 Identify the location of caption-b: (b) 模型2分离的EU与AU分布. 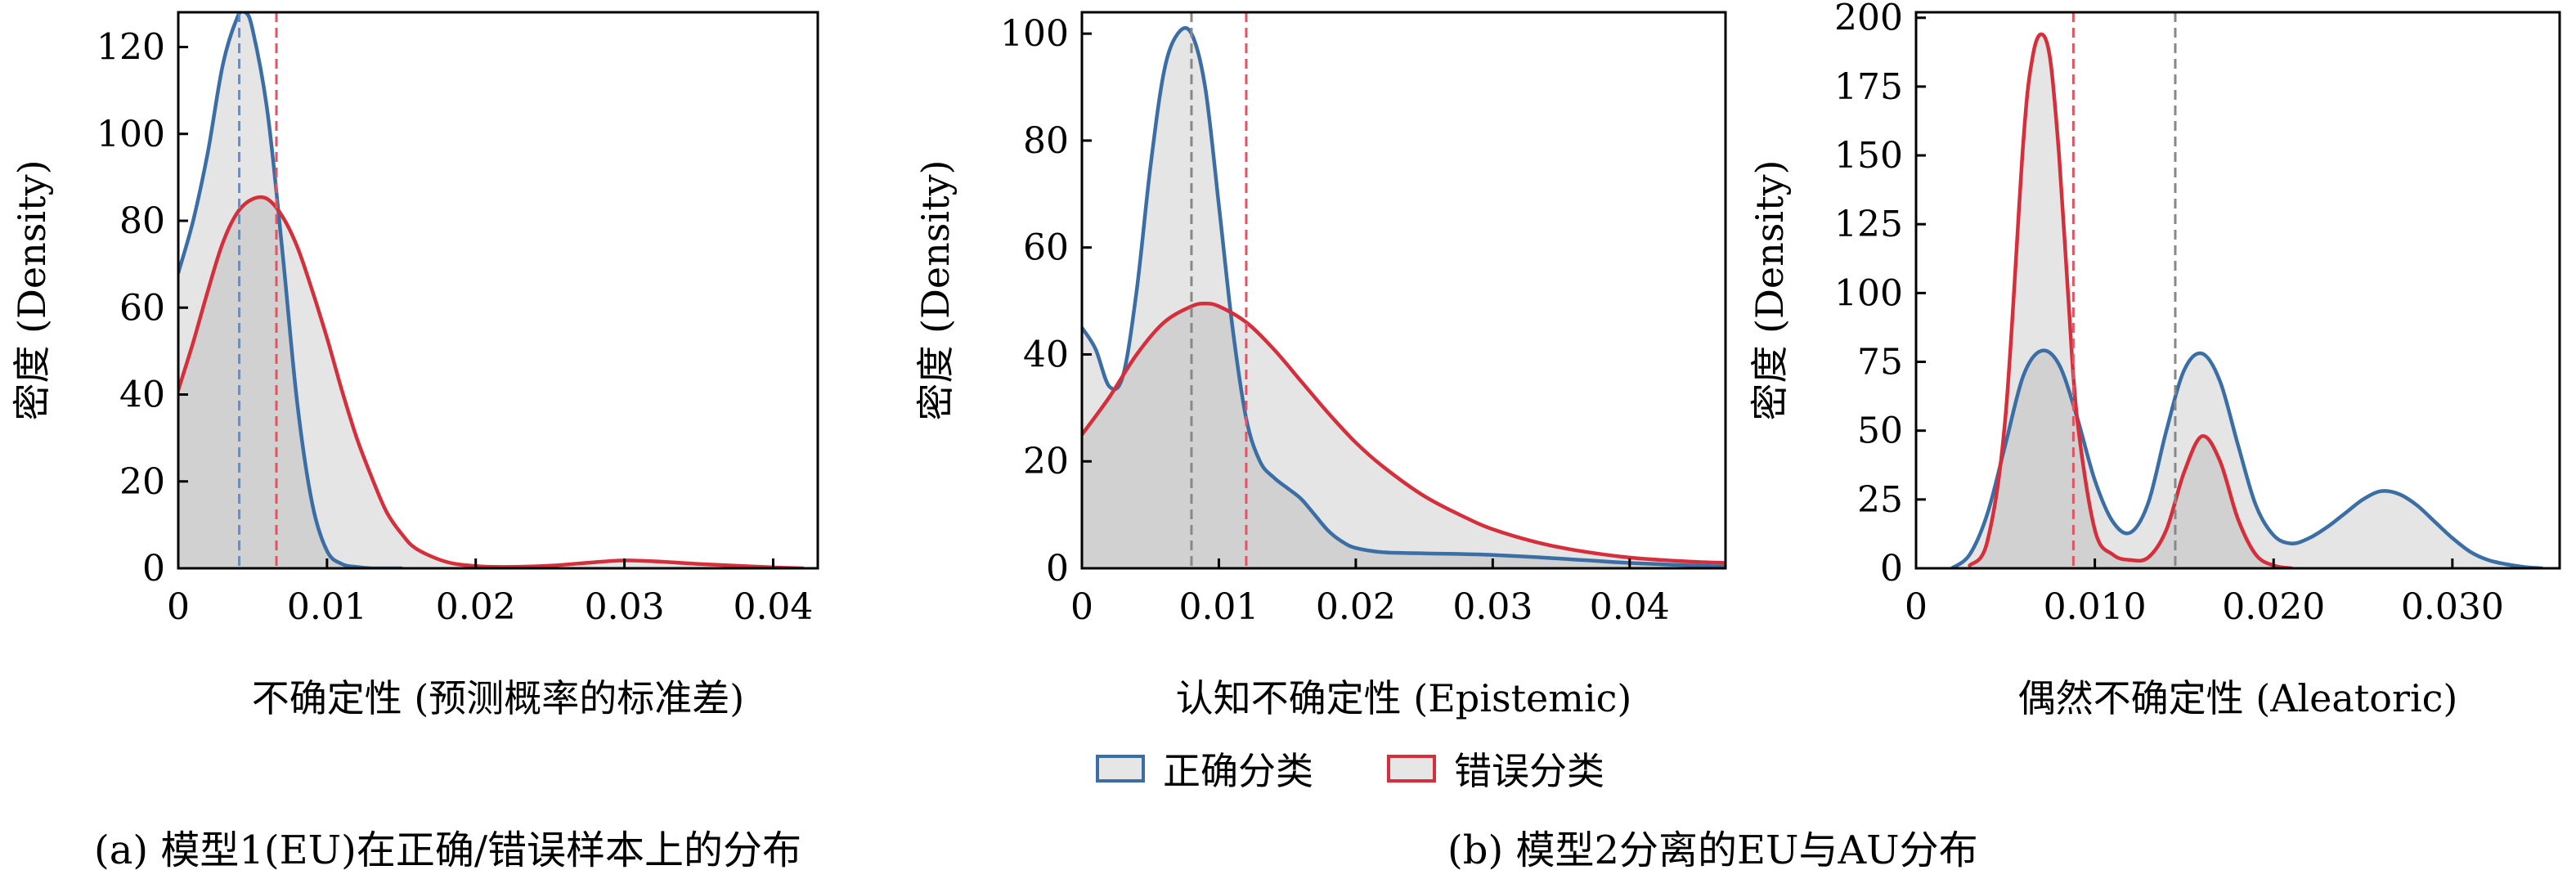
(1713, 850).